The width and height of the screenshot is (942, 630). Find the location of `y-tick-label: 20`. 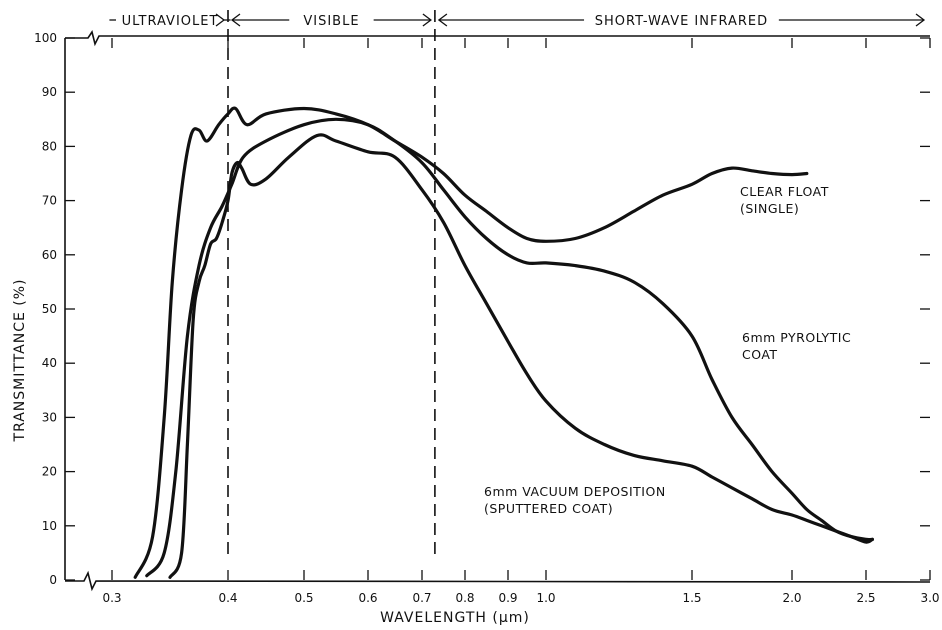

y-tick-label: 20 is located at coordinates (49, 472).